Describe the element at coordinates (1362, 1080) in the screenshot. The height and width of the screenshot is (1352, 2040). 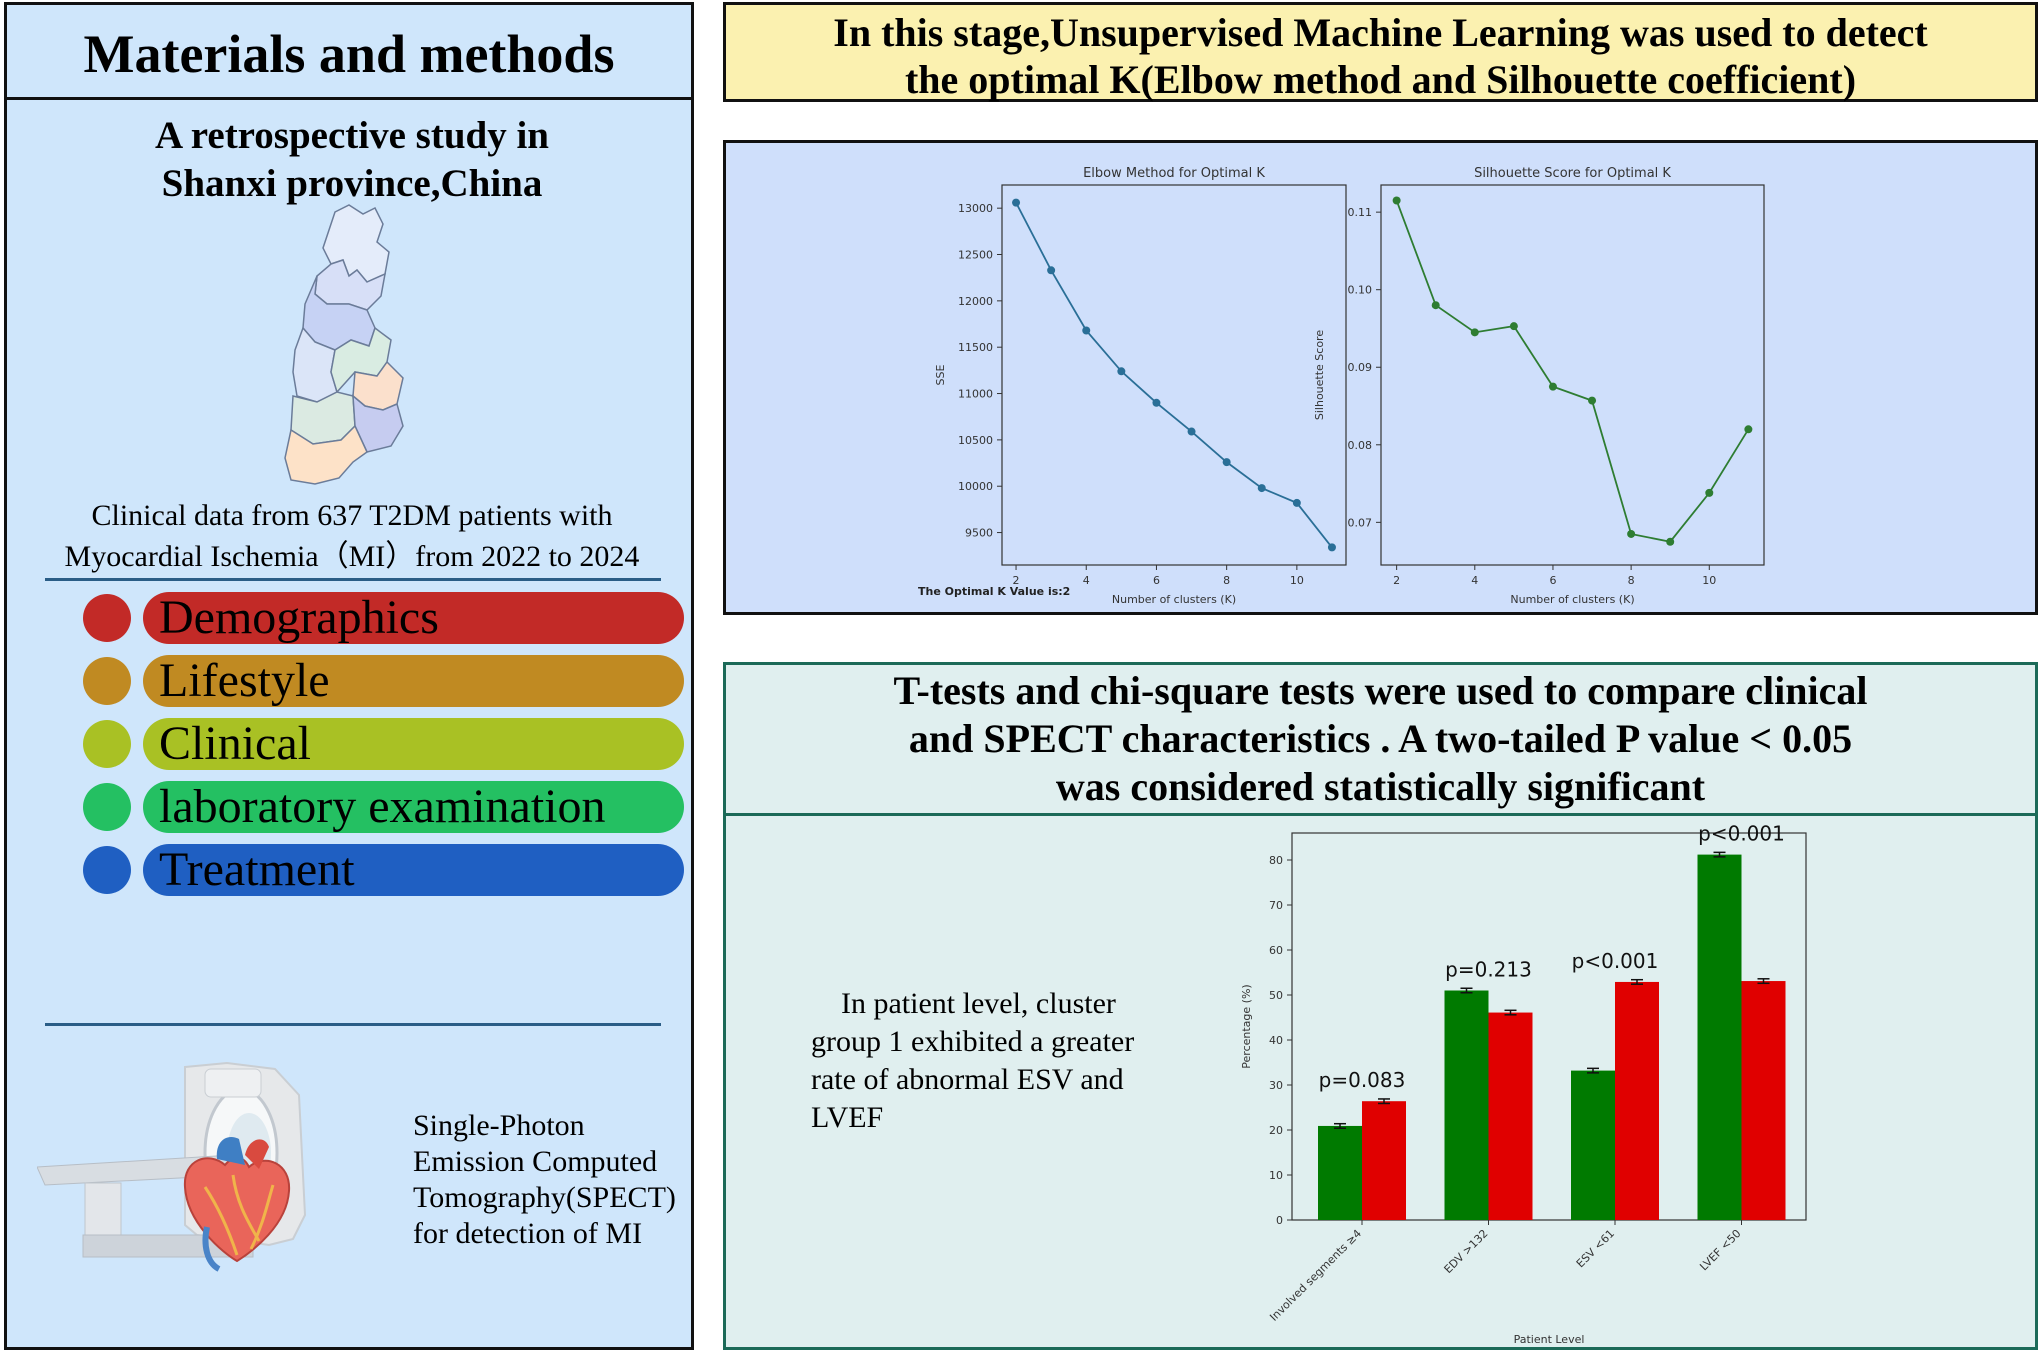
I see `p-value-annotation: p=0.083` at that location.